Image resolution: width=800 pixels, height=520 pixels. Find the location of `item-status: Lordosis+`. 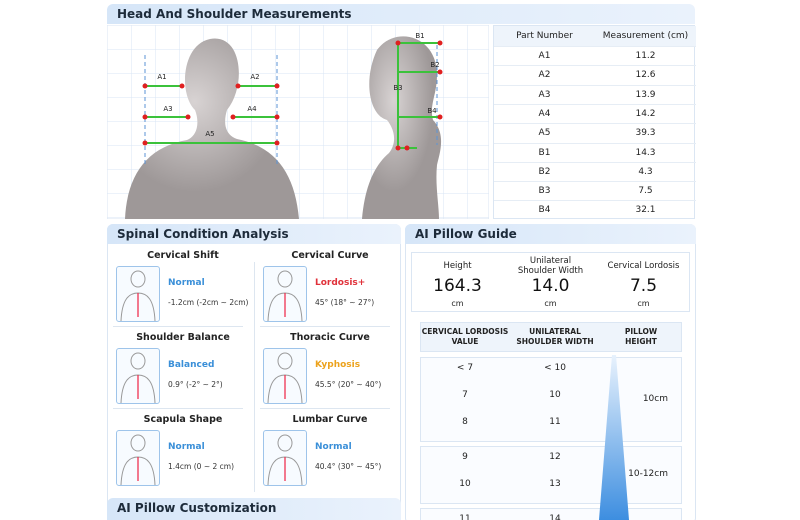

item-status: Lordosis+ is located at coordinates (340, 283).